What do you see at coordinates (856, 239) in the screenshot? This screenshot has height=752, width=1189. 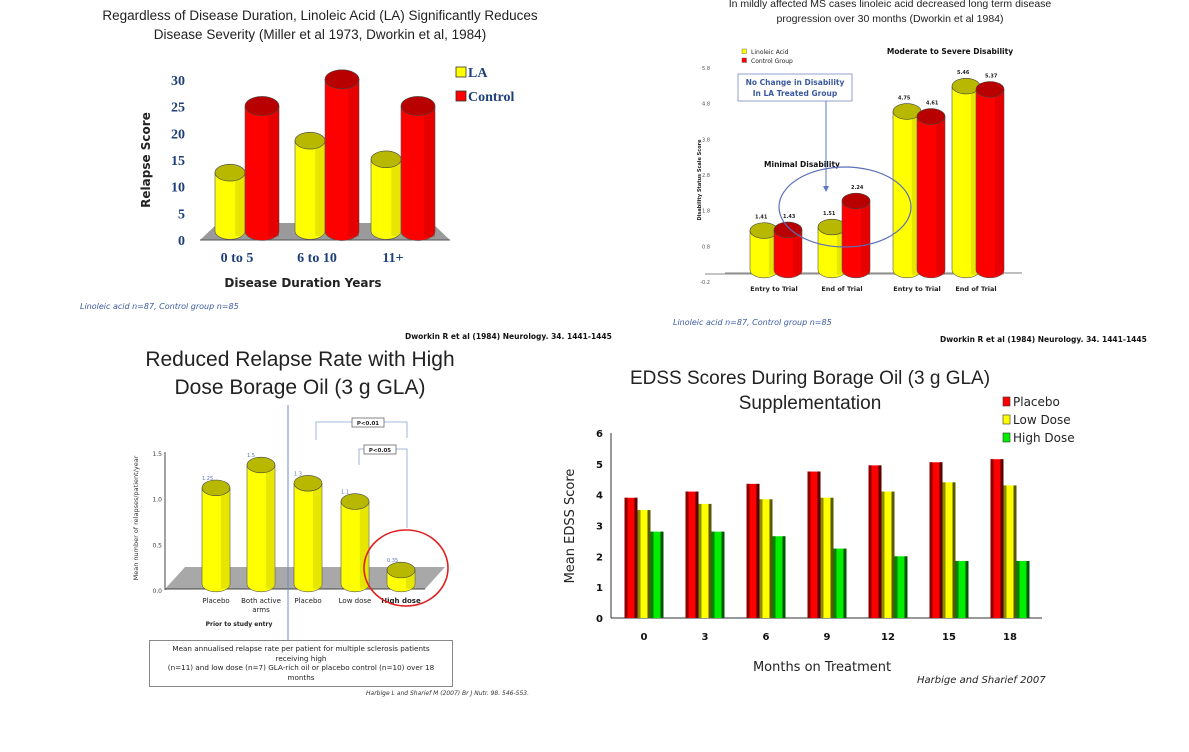 I see `chart1-bar-control-1-body` at bounding box center [856, 239].